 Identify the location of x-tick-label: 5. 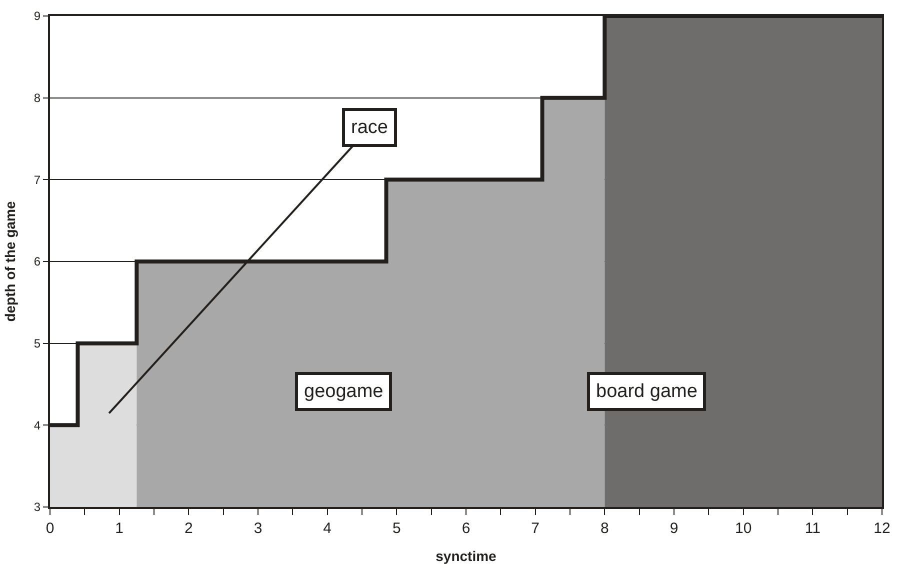
(396, 528).